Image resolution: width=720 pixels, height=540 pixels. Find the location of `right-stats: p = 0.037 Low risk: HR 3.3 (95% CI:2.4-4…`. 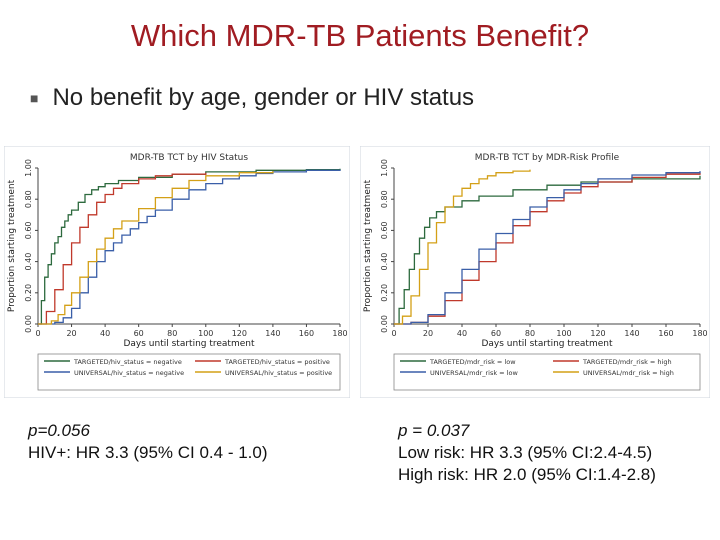

right-stats: p = 0.037 Low risk: HR 3.3 (95% CI:2.4-4… is located at coordinates (527, 453).